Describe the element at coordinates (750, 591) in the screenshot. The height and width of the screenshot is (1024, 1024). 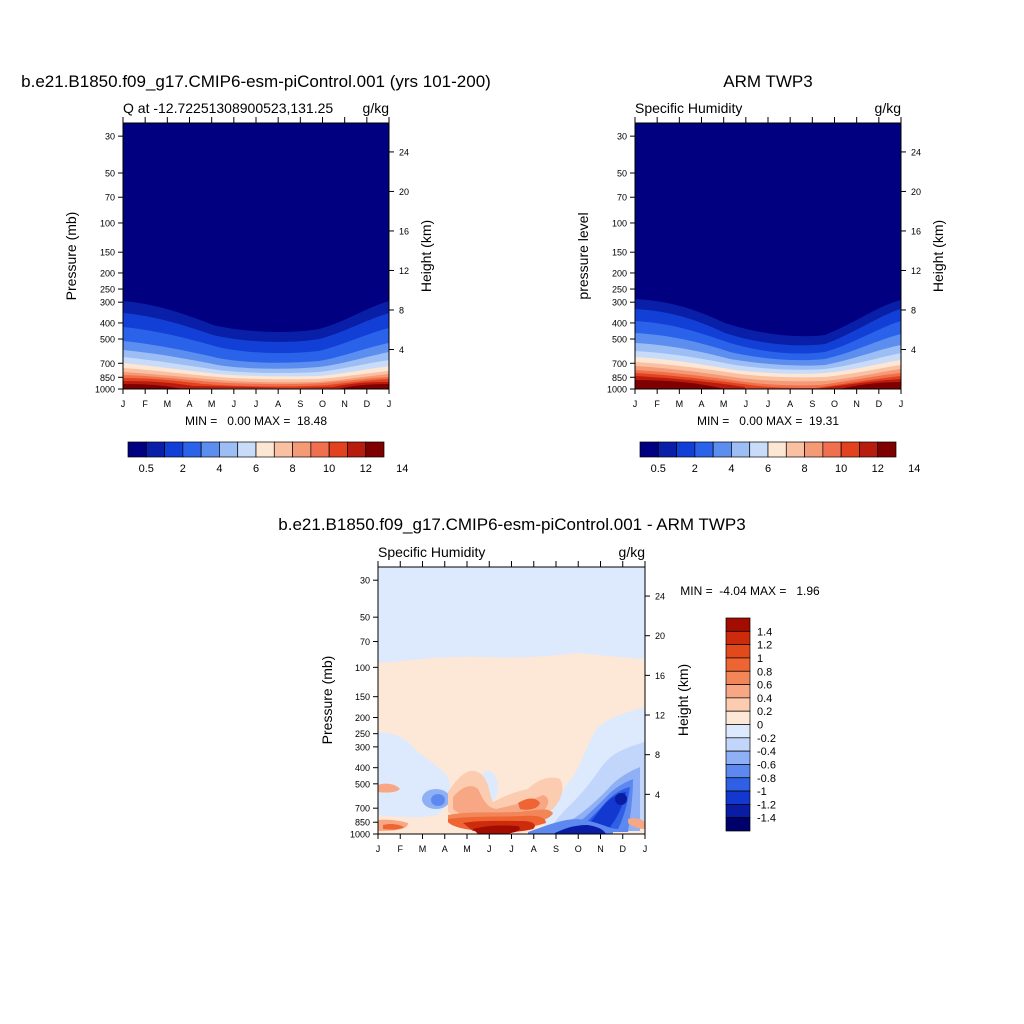
I see `panel3-min-max: MIN = -4.04 MAX = 1.96` at that location.